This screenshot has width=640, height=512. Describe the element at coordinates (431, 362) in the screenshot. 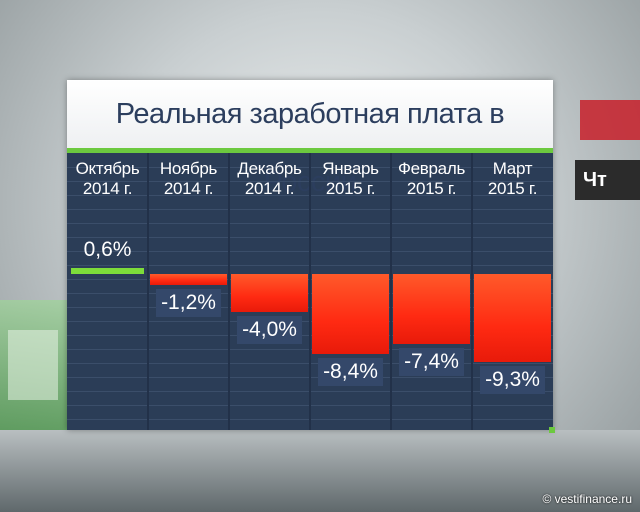

I see `data-label: -7,4%` at that location.